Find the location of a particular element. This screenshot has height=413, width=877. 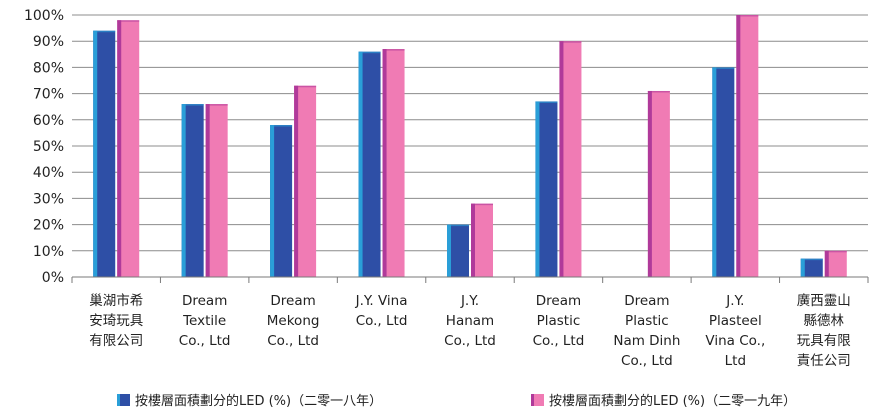

legend-label: 按樓層面積劃分的LED (%)（二零一八年） is located at coordinates (258, 401).